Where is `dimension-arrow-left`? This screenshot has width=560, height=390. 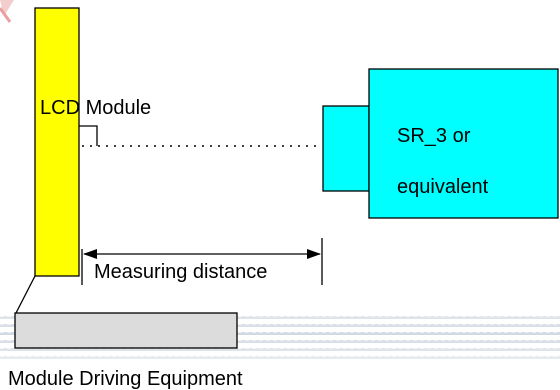
dimension-arrow-left is located at coordinates (90, 254).